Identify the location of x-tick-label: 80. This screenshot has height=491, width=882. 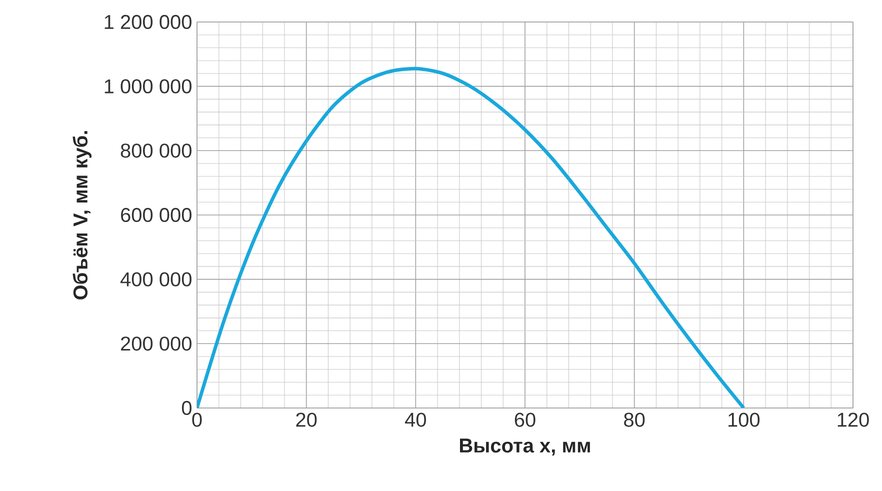
(634, 419).